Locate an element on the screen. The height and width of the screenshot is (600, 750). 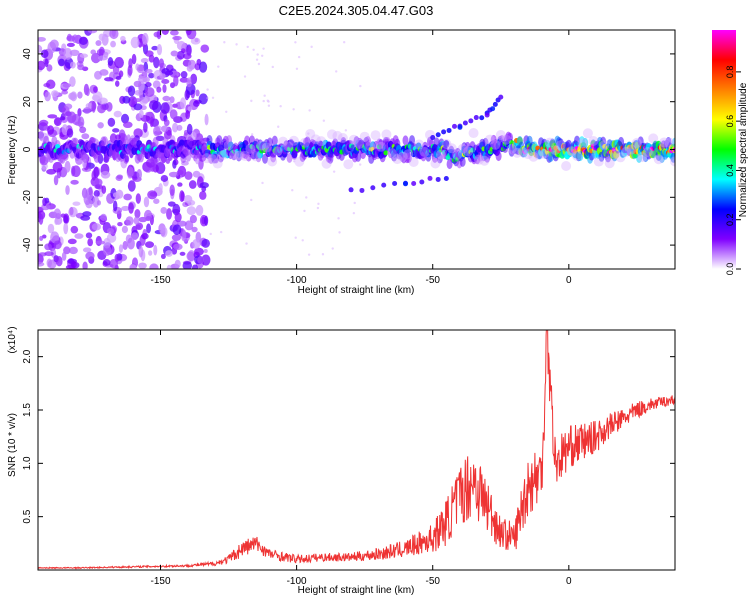
colorbar-tick-label: 0.8 is located at coordinates (730, 72).